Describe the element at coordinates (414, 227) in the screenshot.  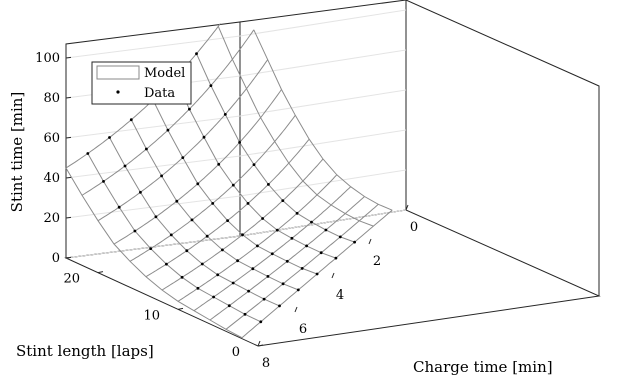
I see `x-tick-label: 0` at that location.